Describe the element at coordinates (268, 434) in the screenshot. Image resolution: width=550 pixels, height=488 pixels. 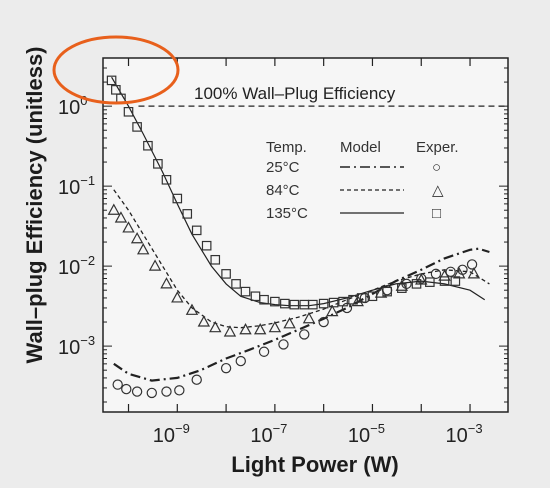
I see `x-tick-label: 10⁻⁷` at that location.